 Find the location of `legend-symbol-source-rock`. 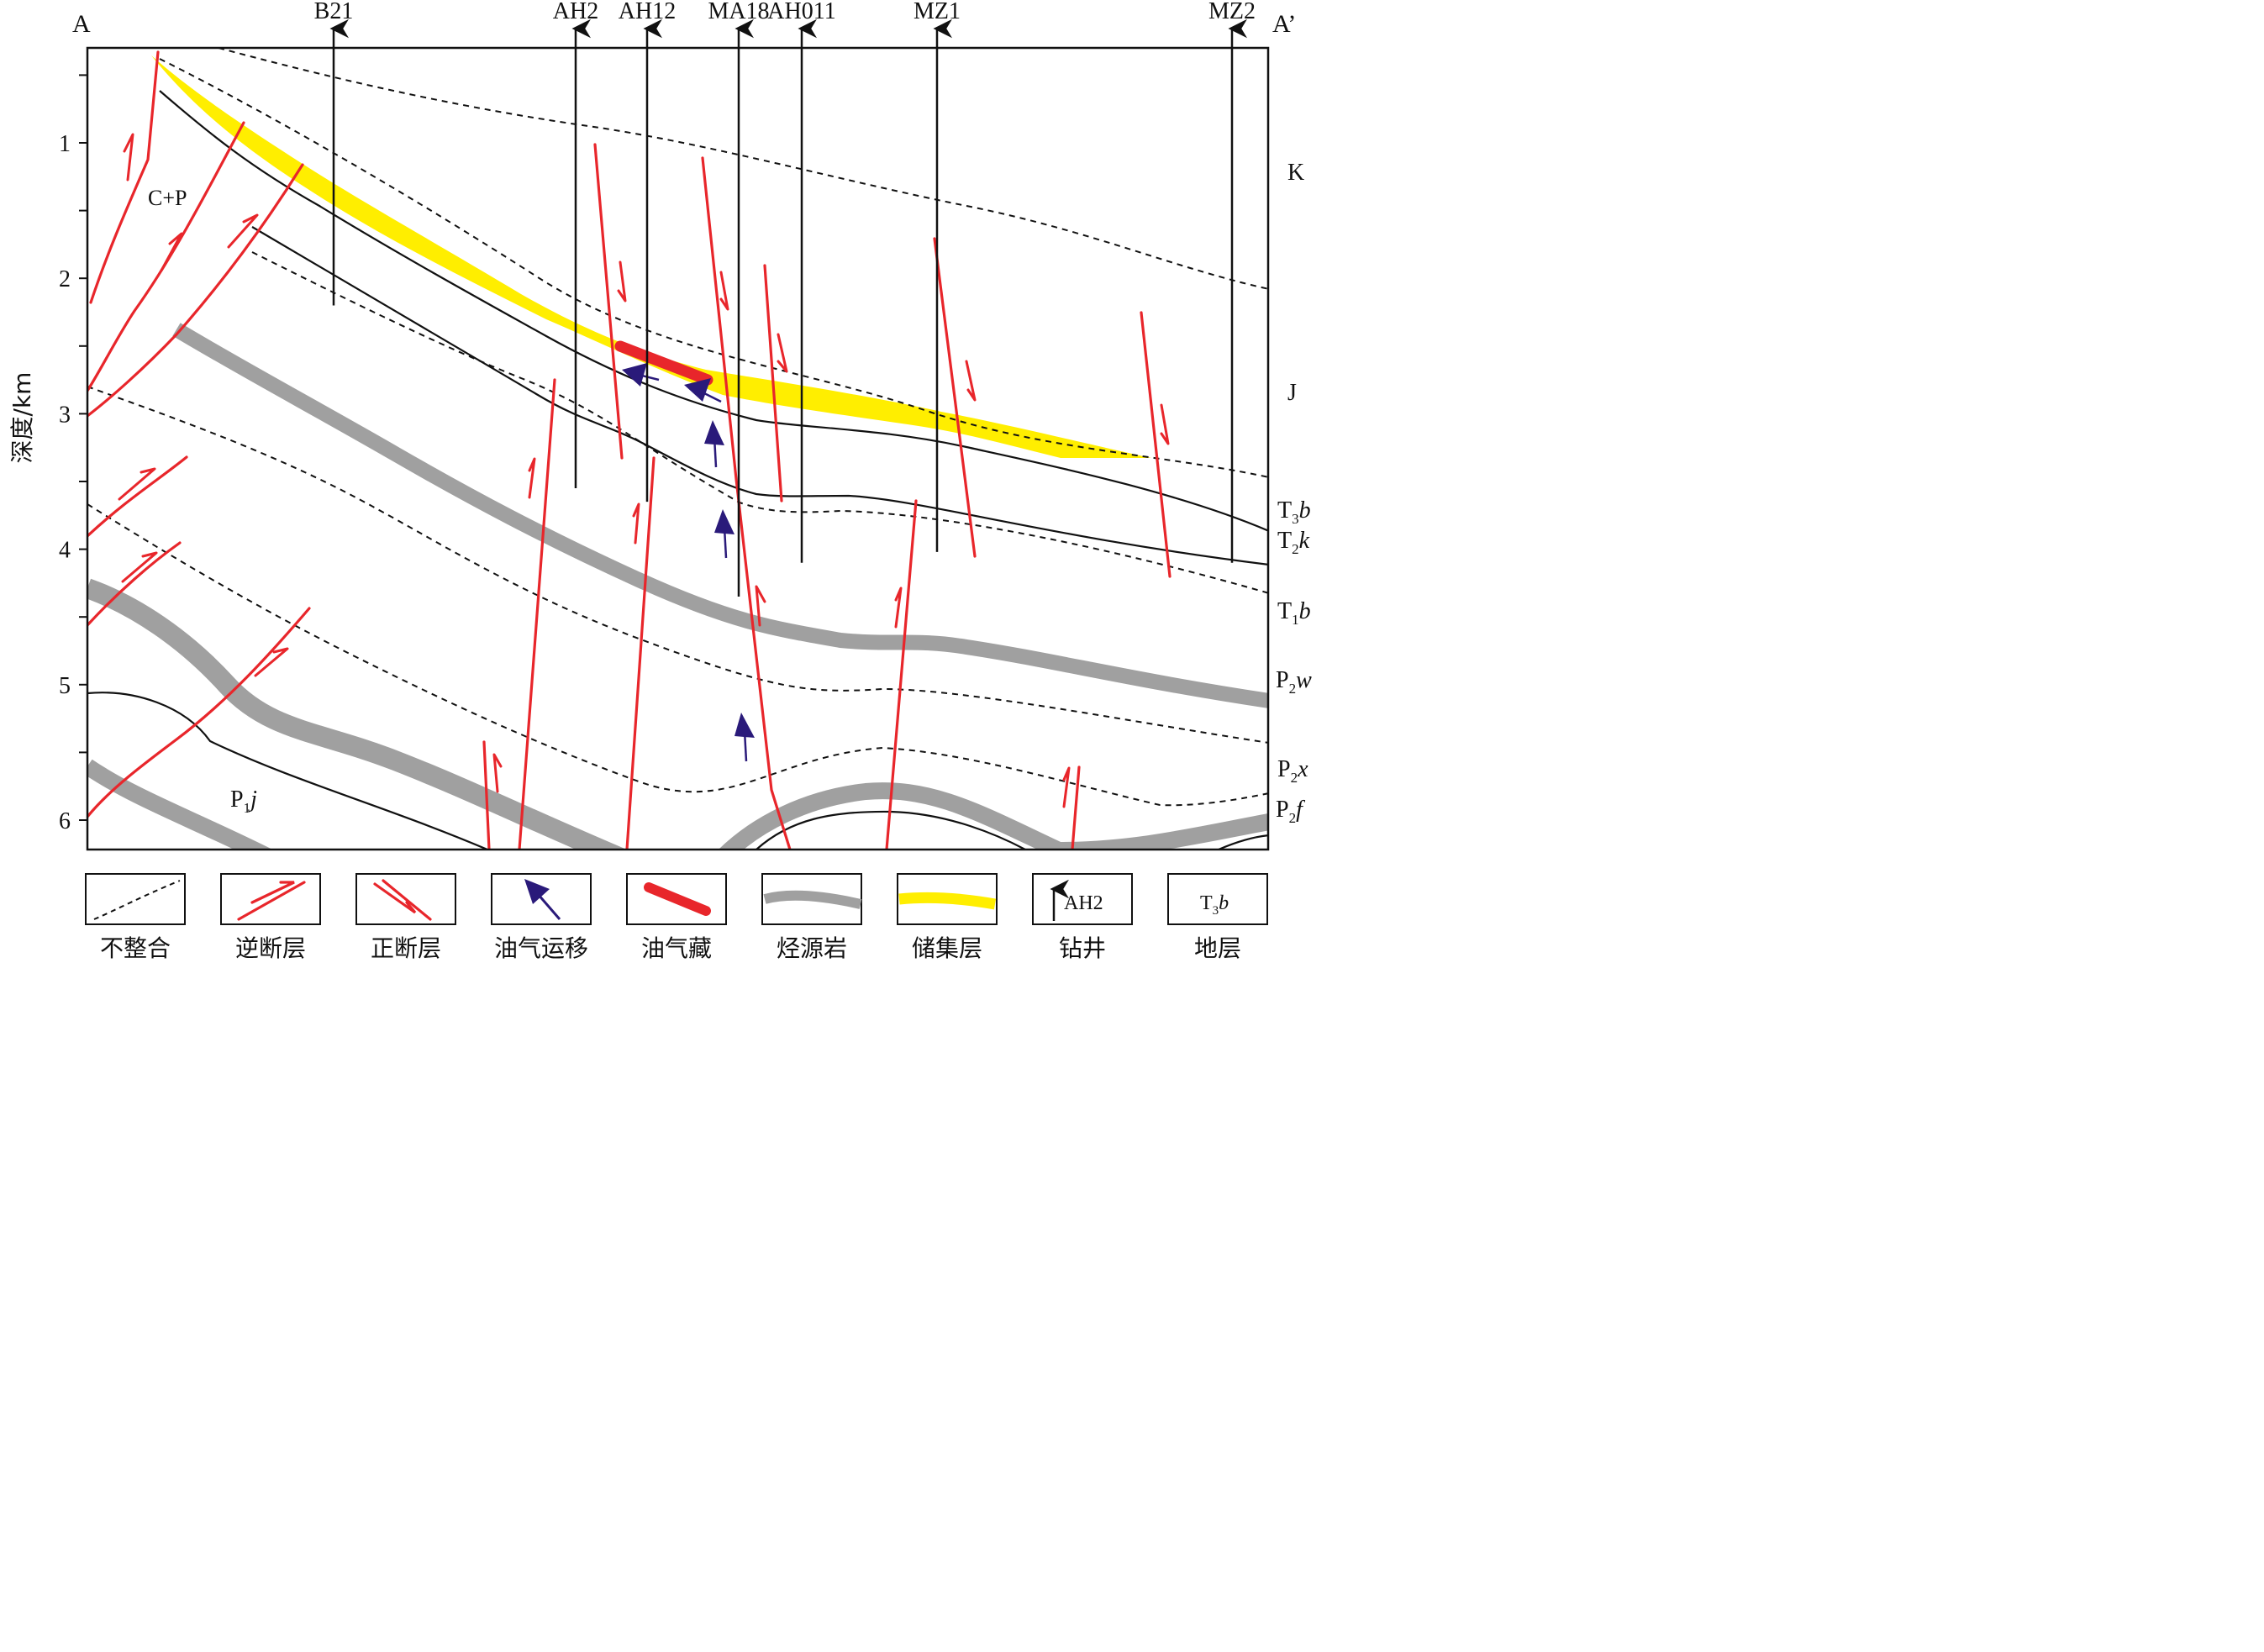

legend-symbol-source-rock is located at coordinates (812, 899).